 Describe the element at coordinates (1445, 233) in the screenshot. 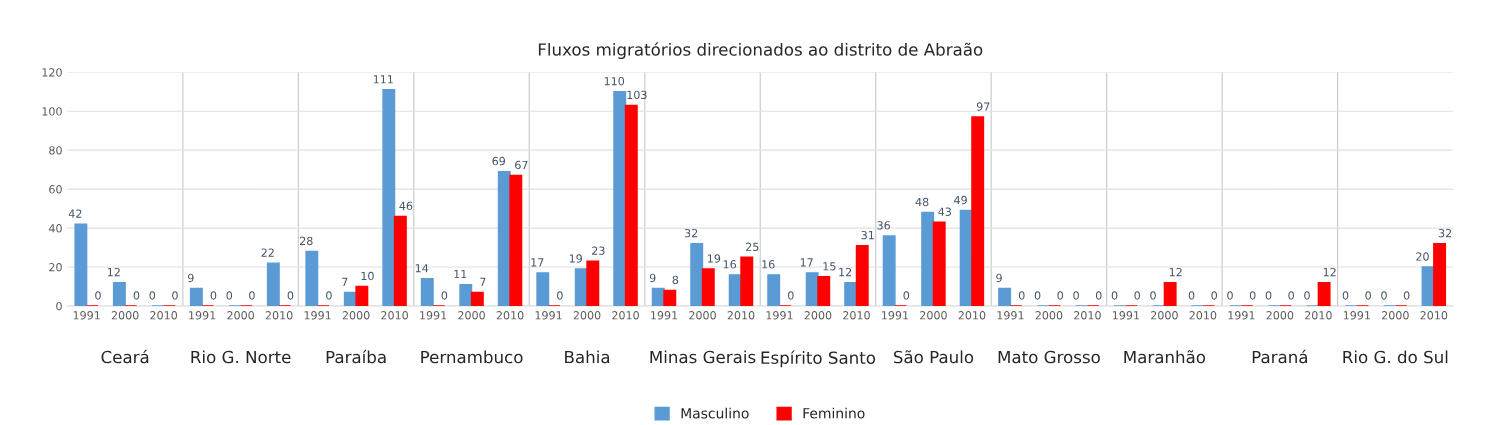

I see `data-label: 32` at that location.